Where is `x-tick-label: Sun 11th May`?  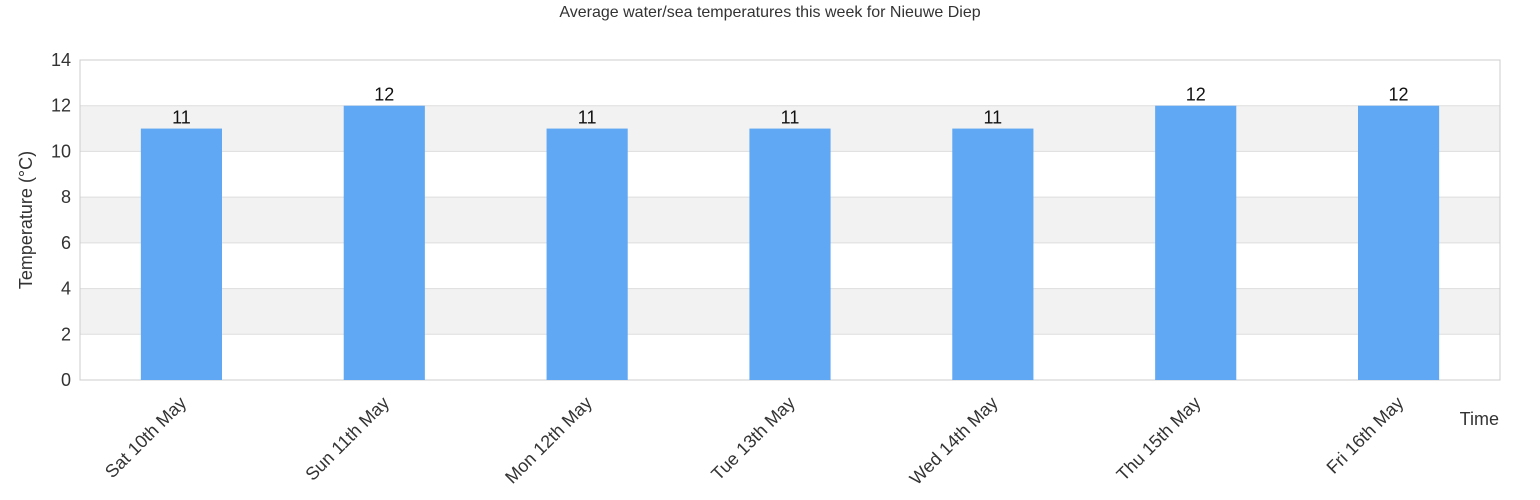
x-tick-label: Sun 11th May is located at coordinates (347, 439).